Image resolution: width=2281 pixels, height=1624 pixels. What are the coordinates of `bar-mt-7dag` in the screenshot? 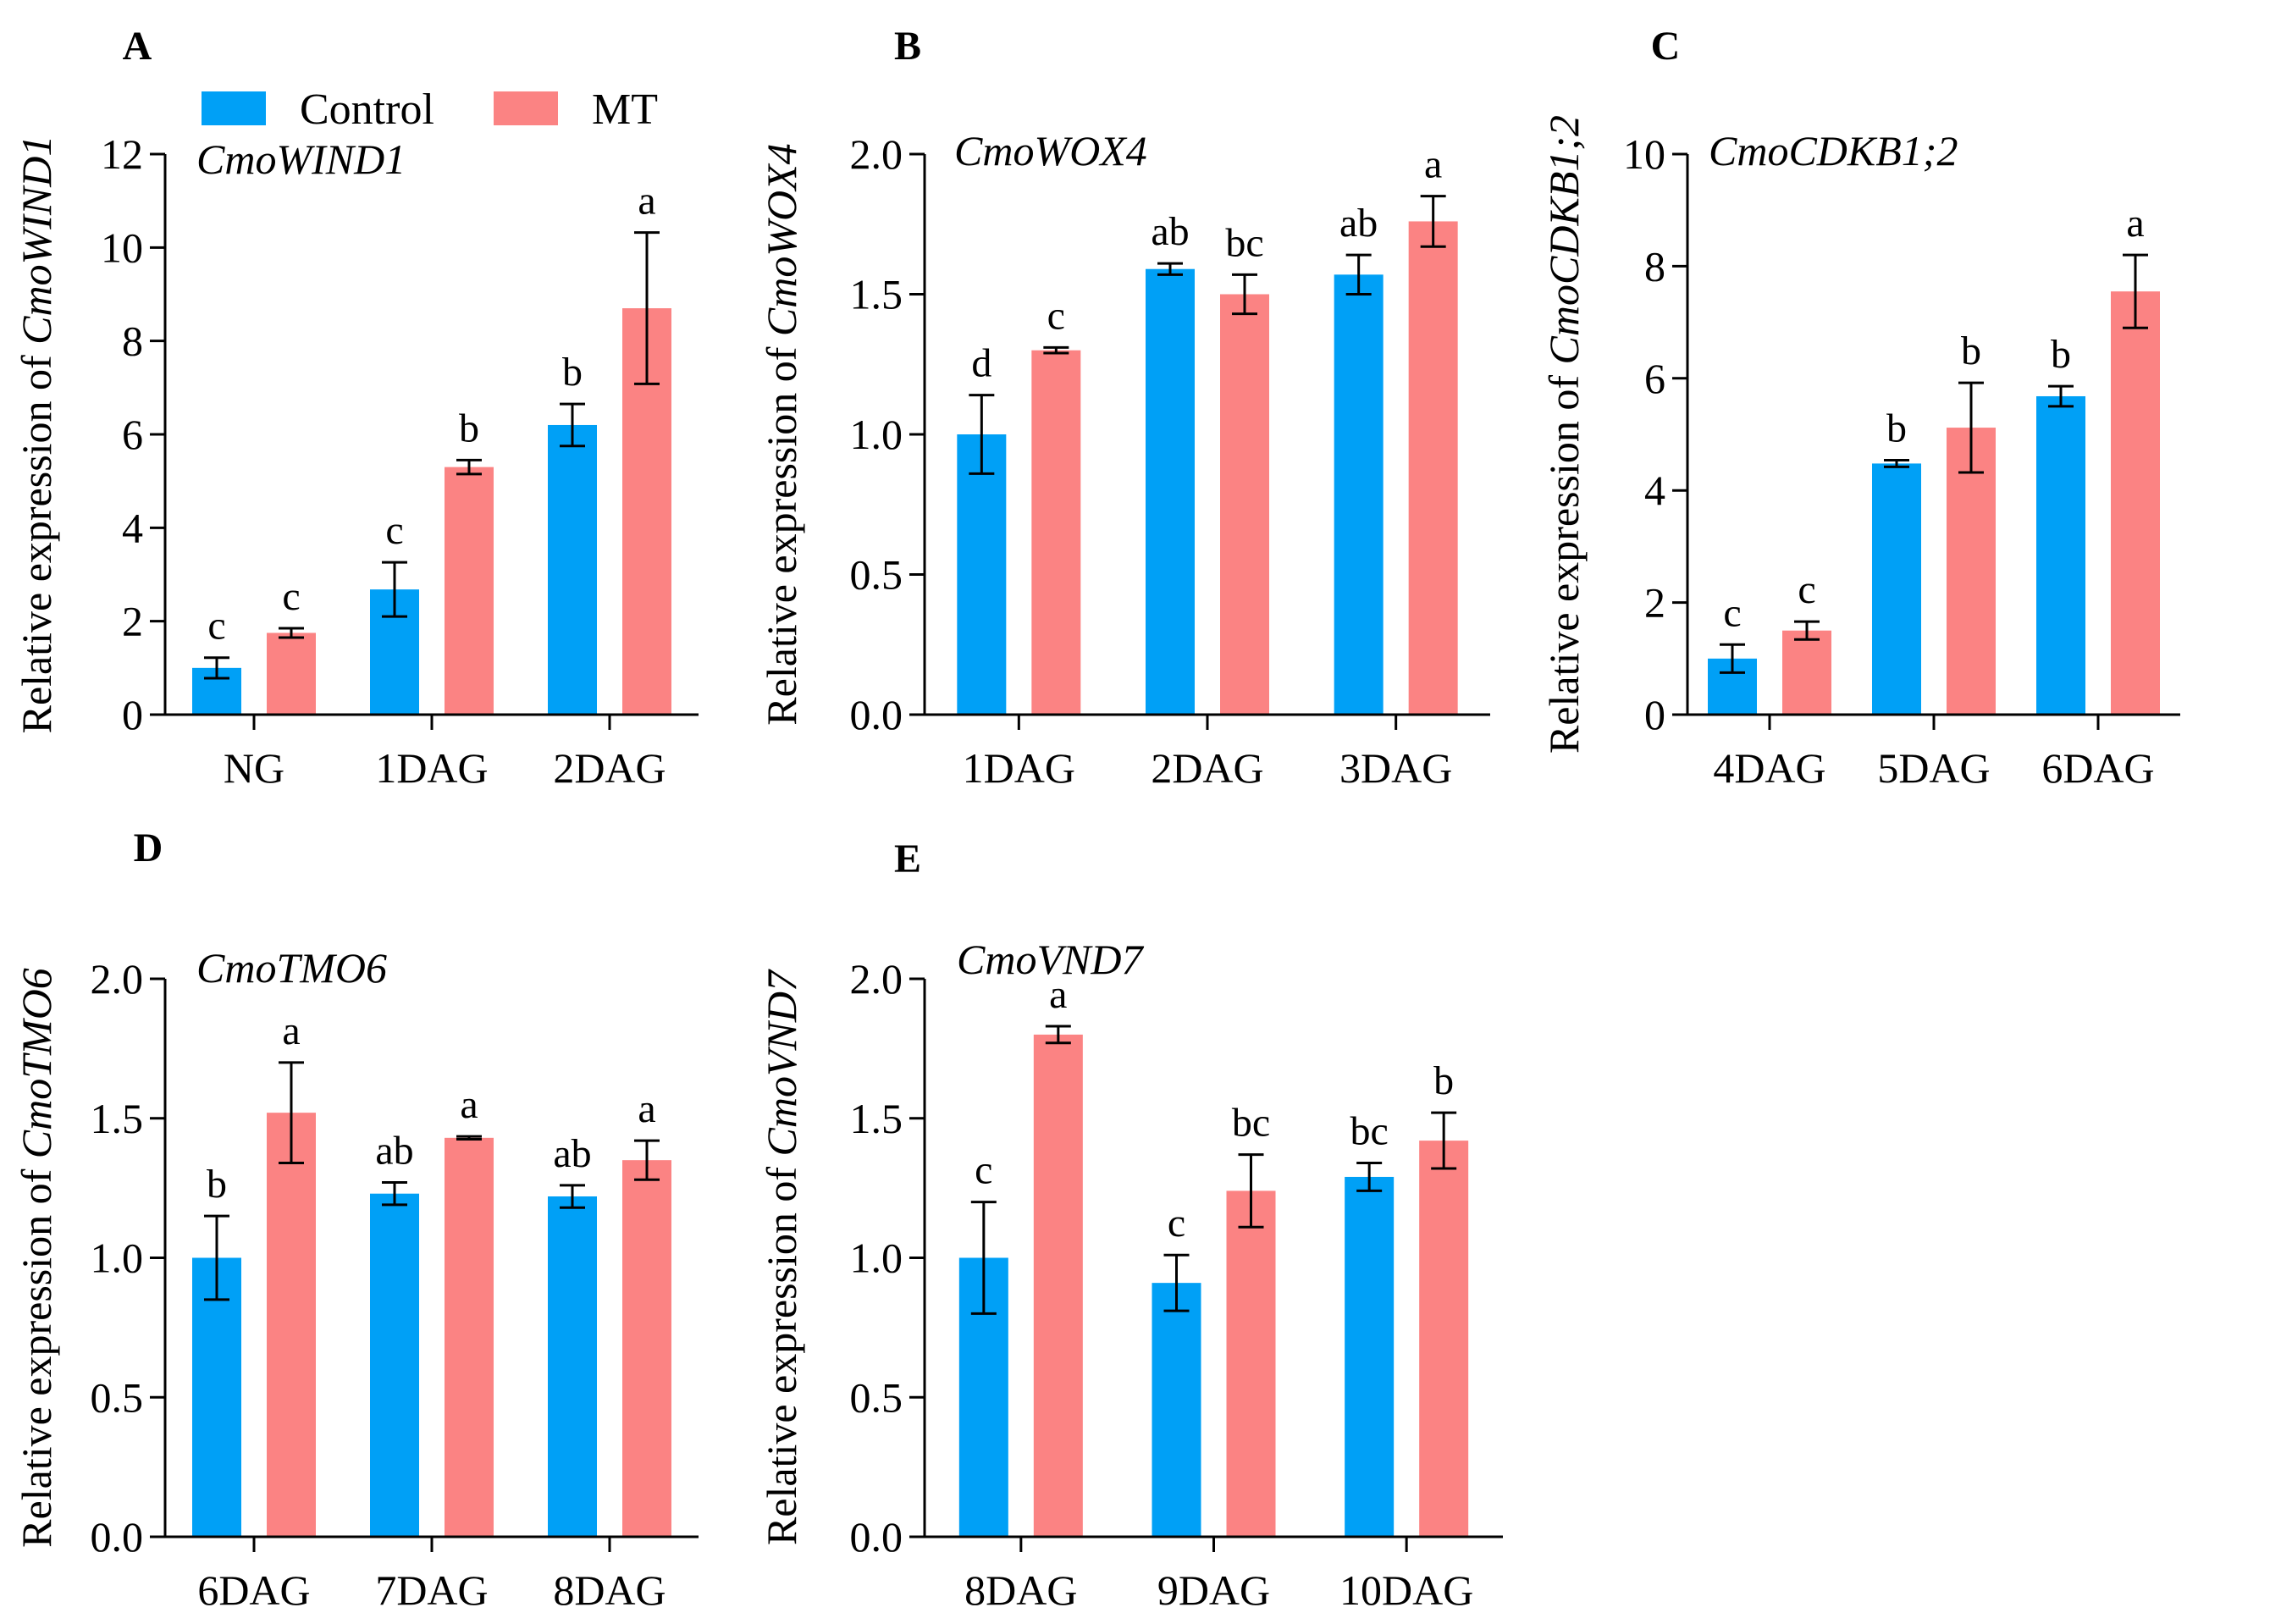 It's located at (469, 1337).